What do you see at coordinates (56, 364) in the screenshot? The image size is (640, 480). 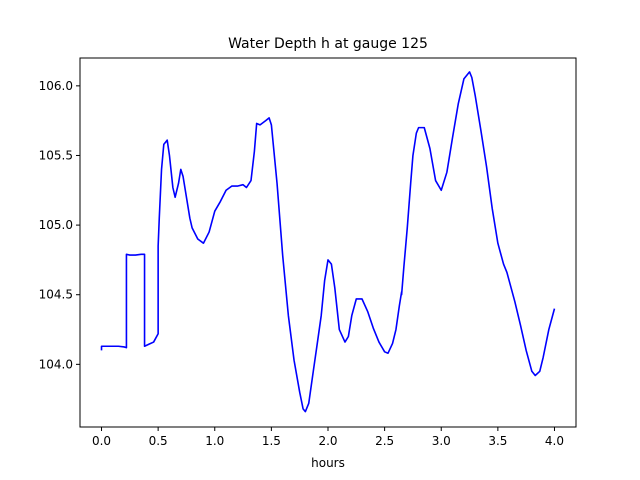 I see `y-tick-label: 104.0` at bounding box center [56, 364].